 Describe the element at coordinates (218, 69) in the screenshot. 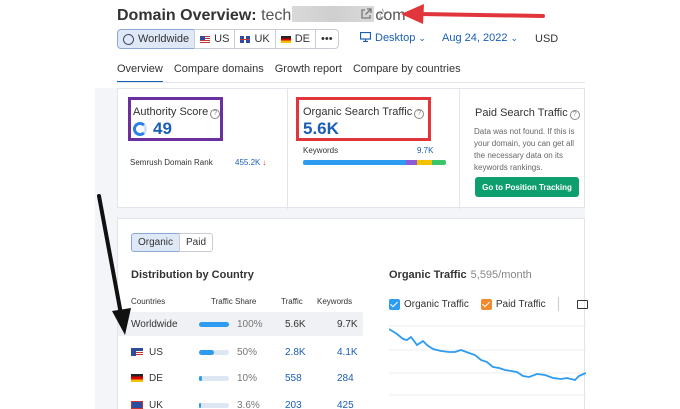

I see `tab-compare-domains: Compare domains` at that location.